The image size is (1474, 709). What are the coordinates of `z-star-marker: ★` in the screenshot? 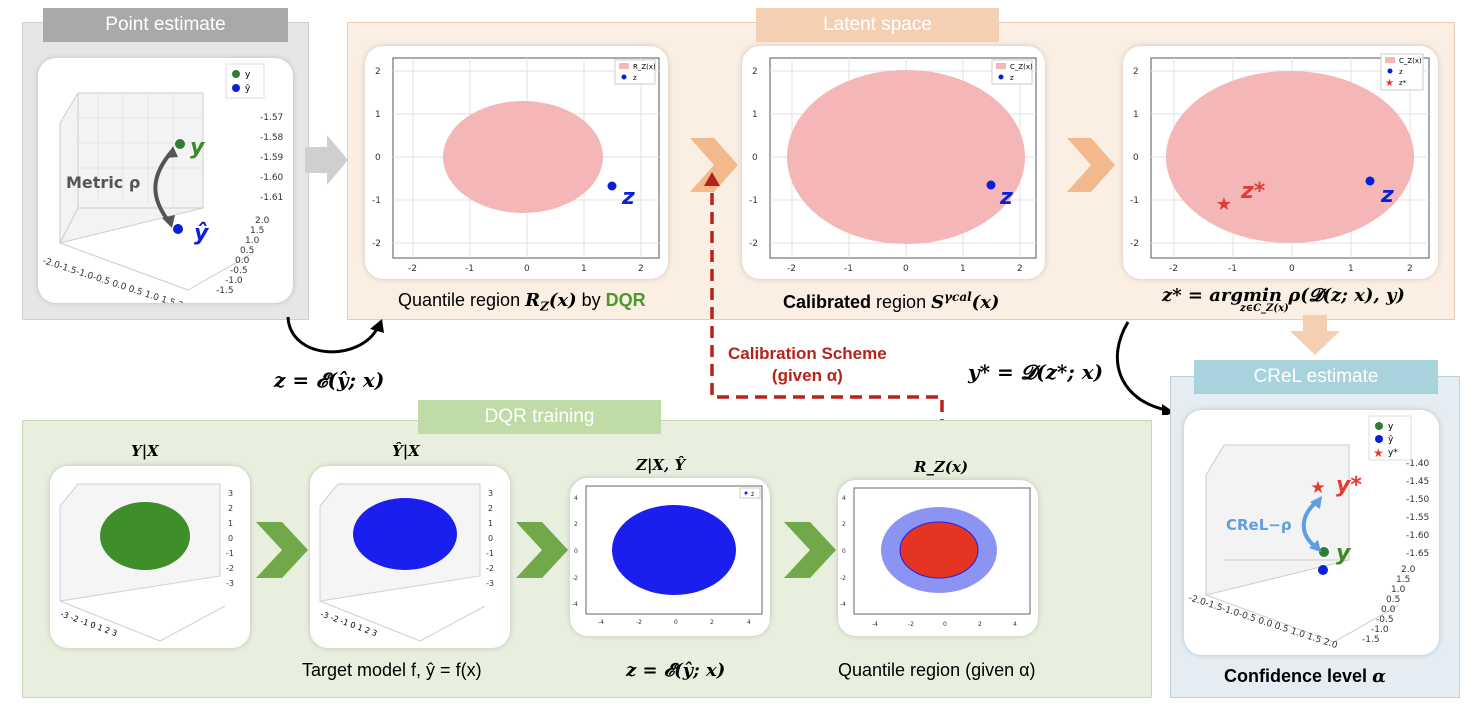 It's located at (1224, 204).